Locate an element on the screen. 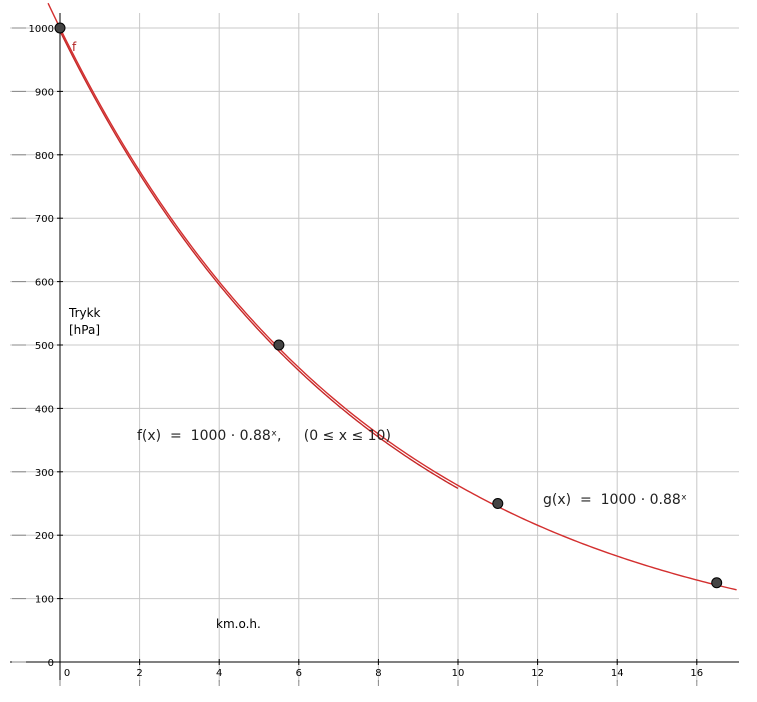  y-tick-label-200: 200 is located at coordinates (44, 536).